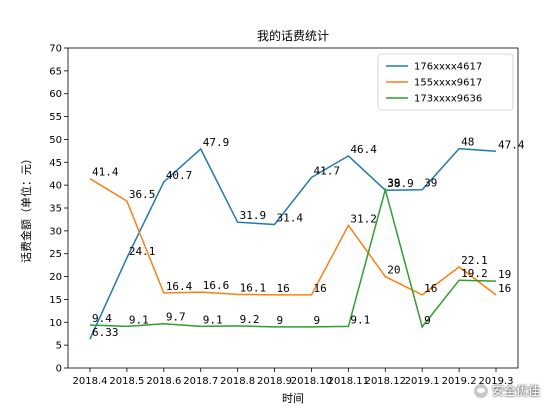 Image resolution: width=550 pixels, height=413 pixels. What do you see at coordinates (55, 277) in the screenshot?
I see `y-tick-label: 20` at bounding box center [55, 277].